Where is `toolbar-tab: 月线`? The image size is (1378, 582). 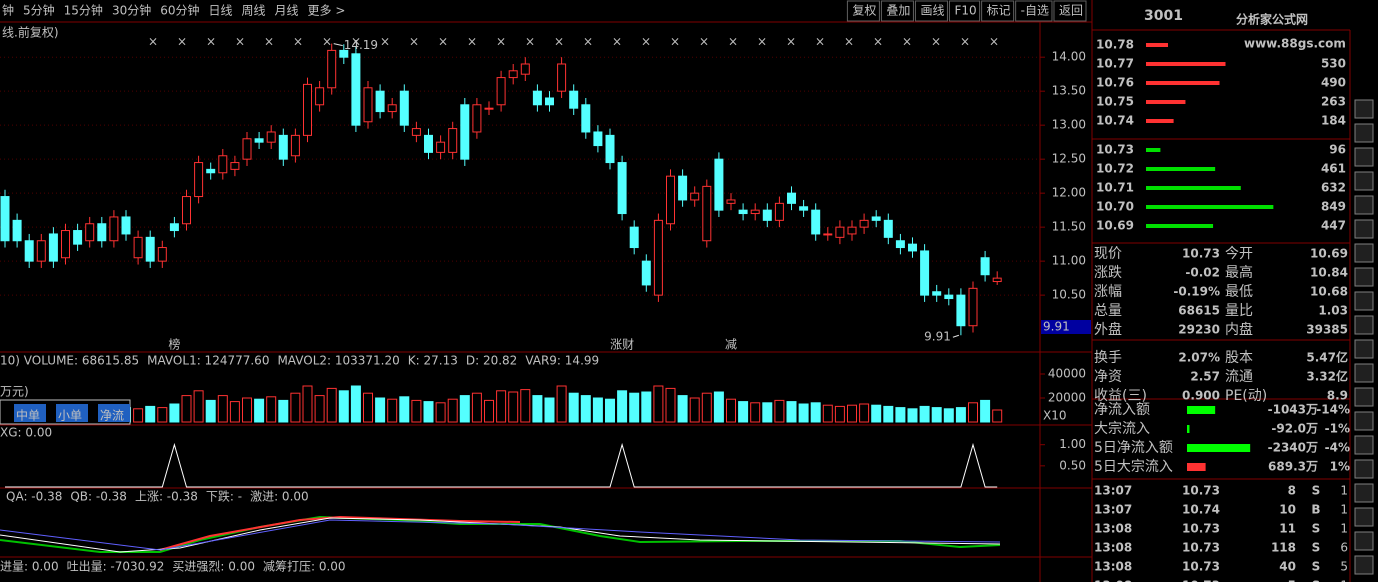
toolbar-tab: 月线 is located at coordinates (287, 11).